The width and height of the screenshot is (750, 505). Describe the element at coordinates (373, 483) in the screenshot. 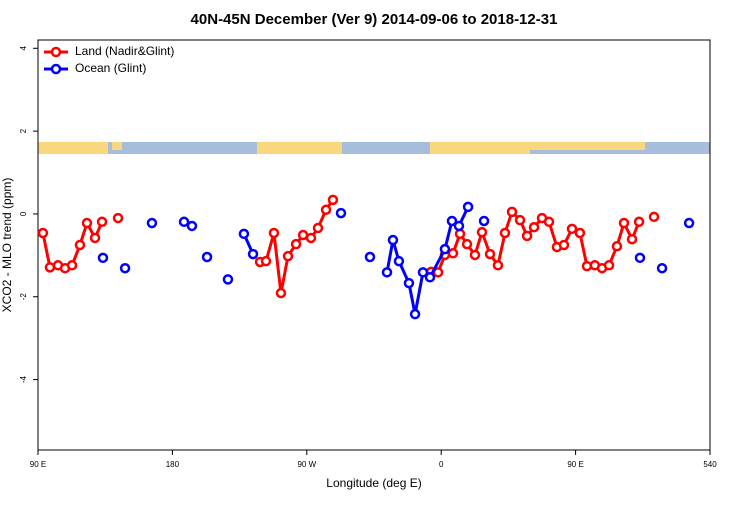

I see `x-axis-label: Longitude (deg E)` at that location.